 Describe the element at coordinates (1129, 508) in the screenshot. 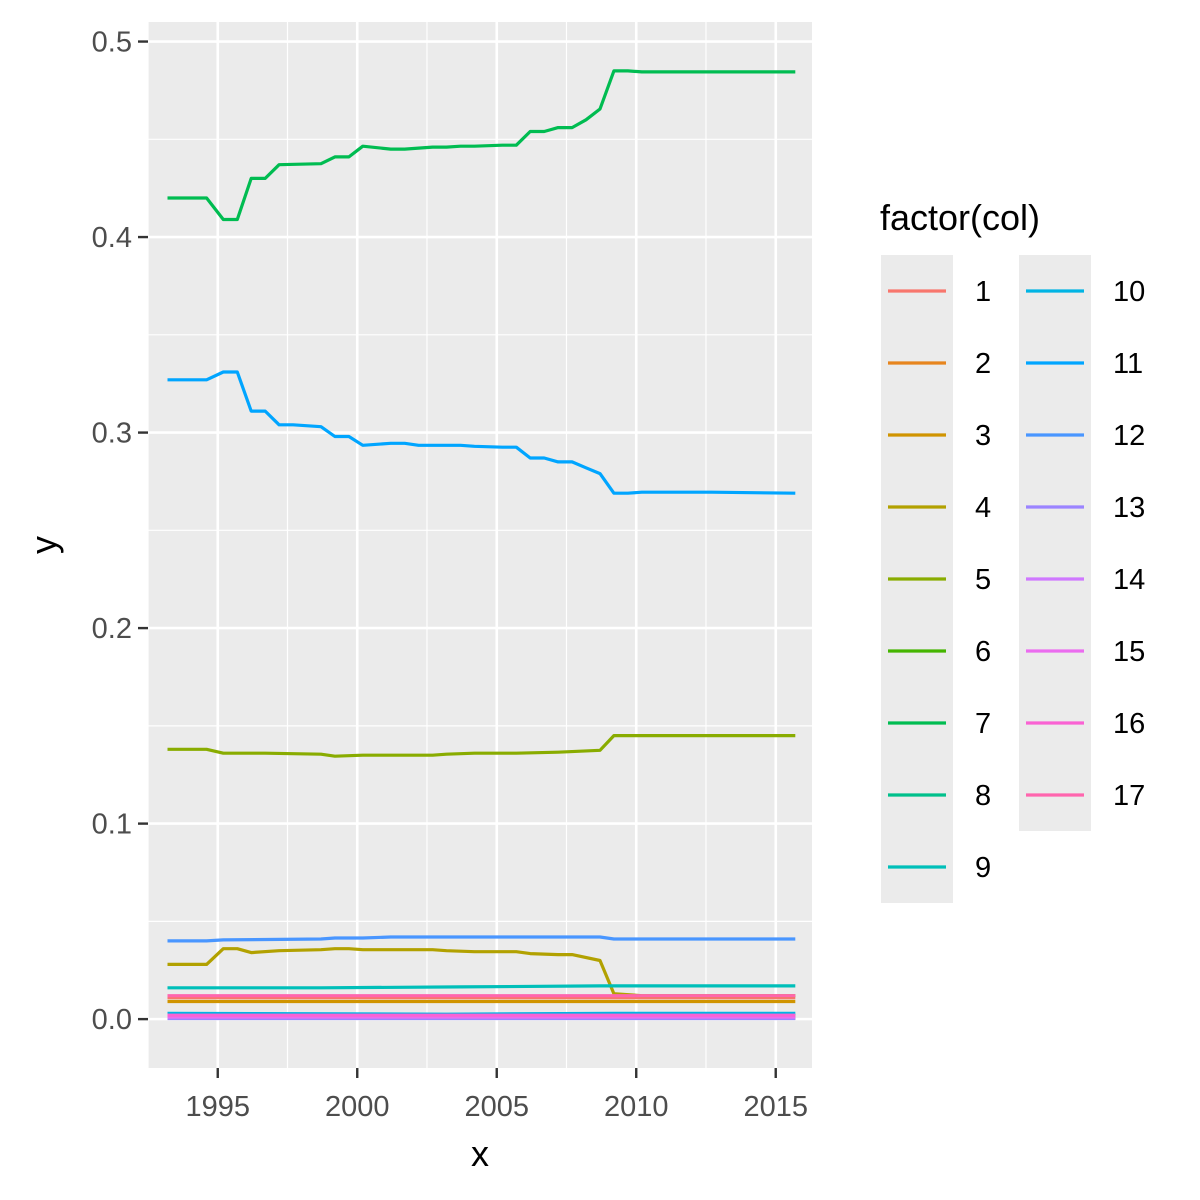

I see `legend-label-13: 13` at that location.